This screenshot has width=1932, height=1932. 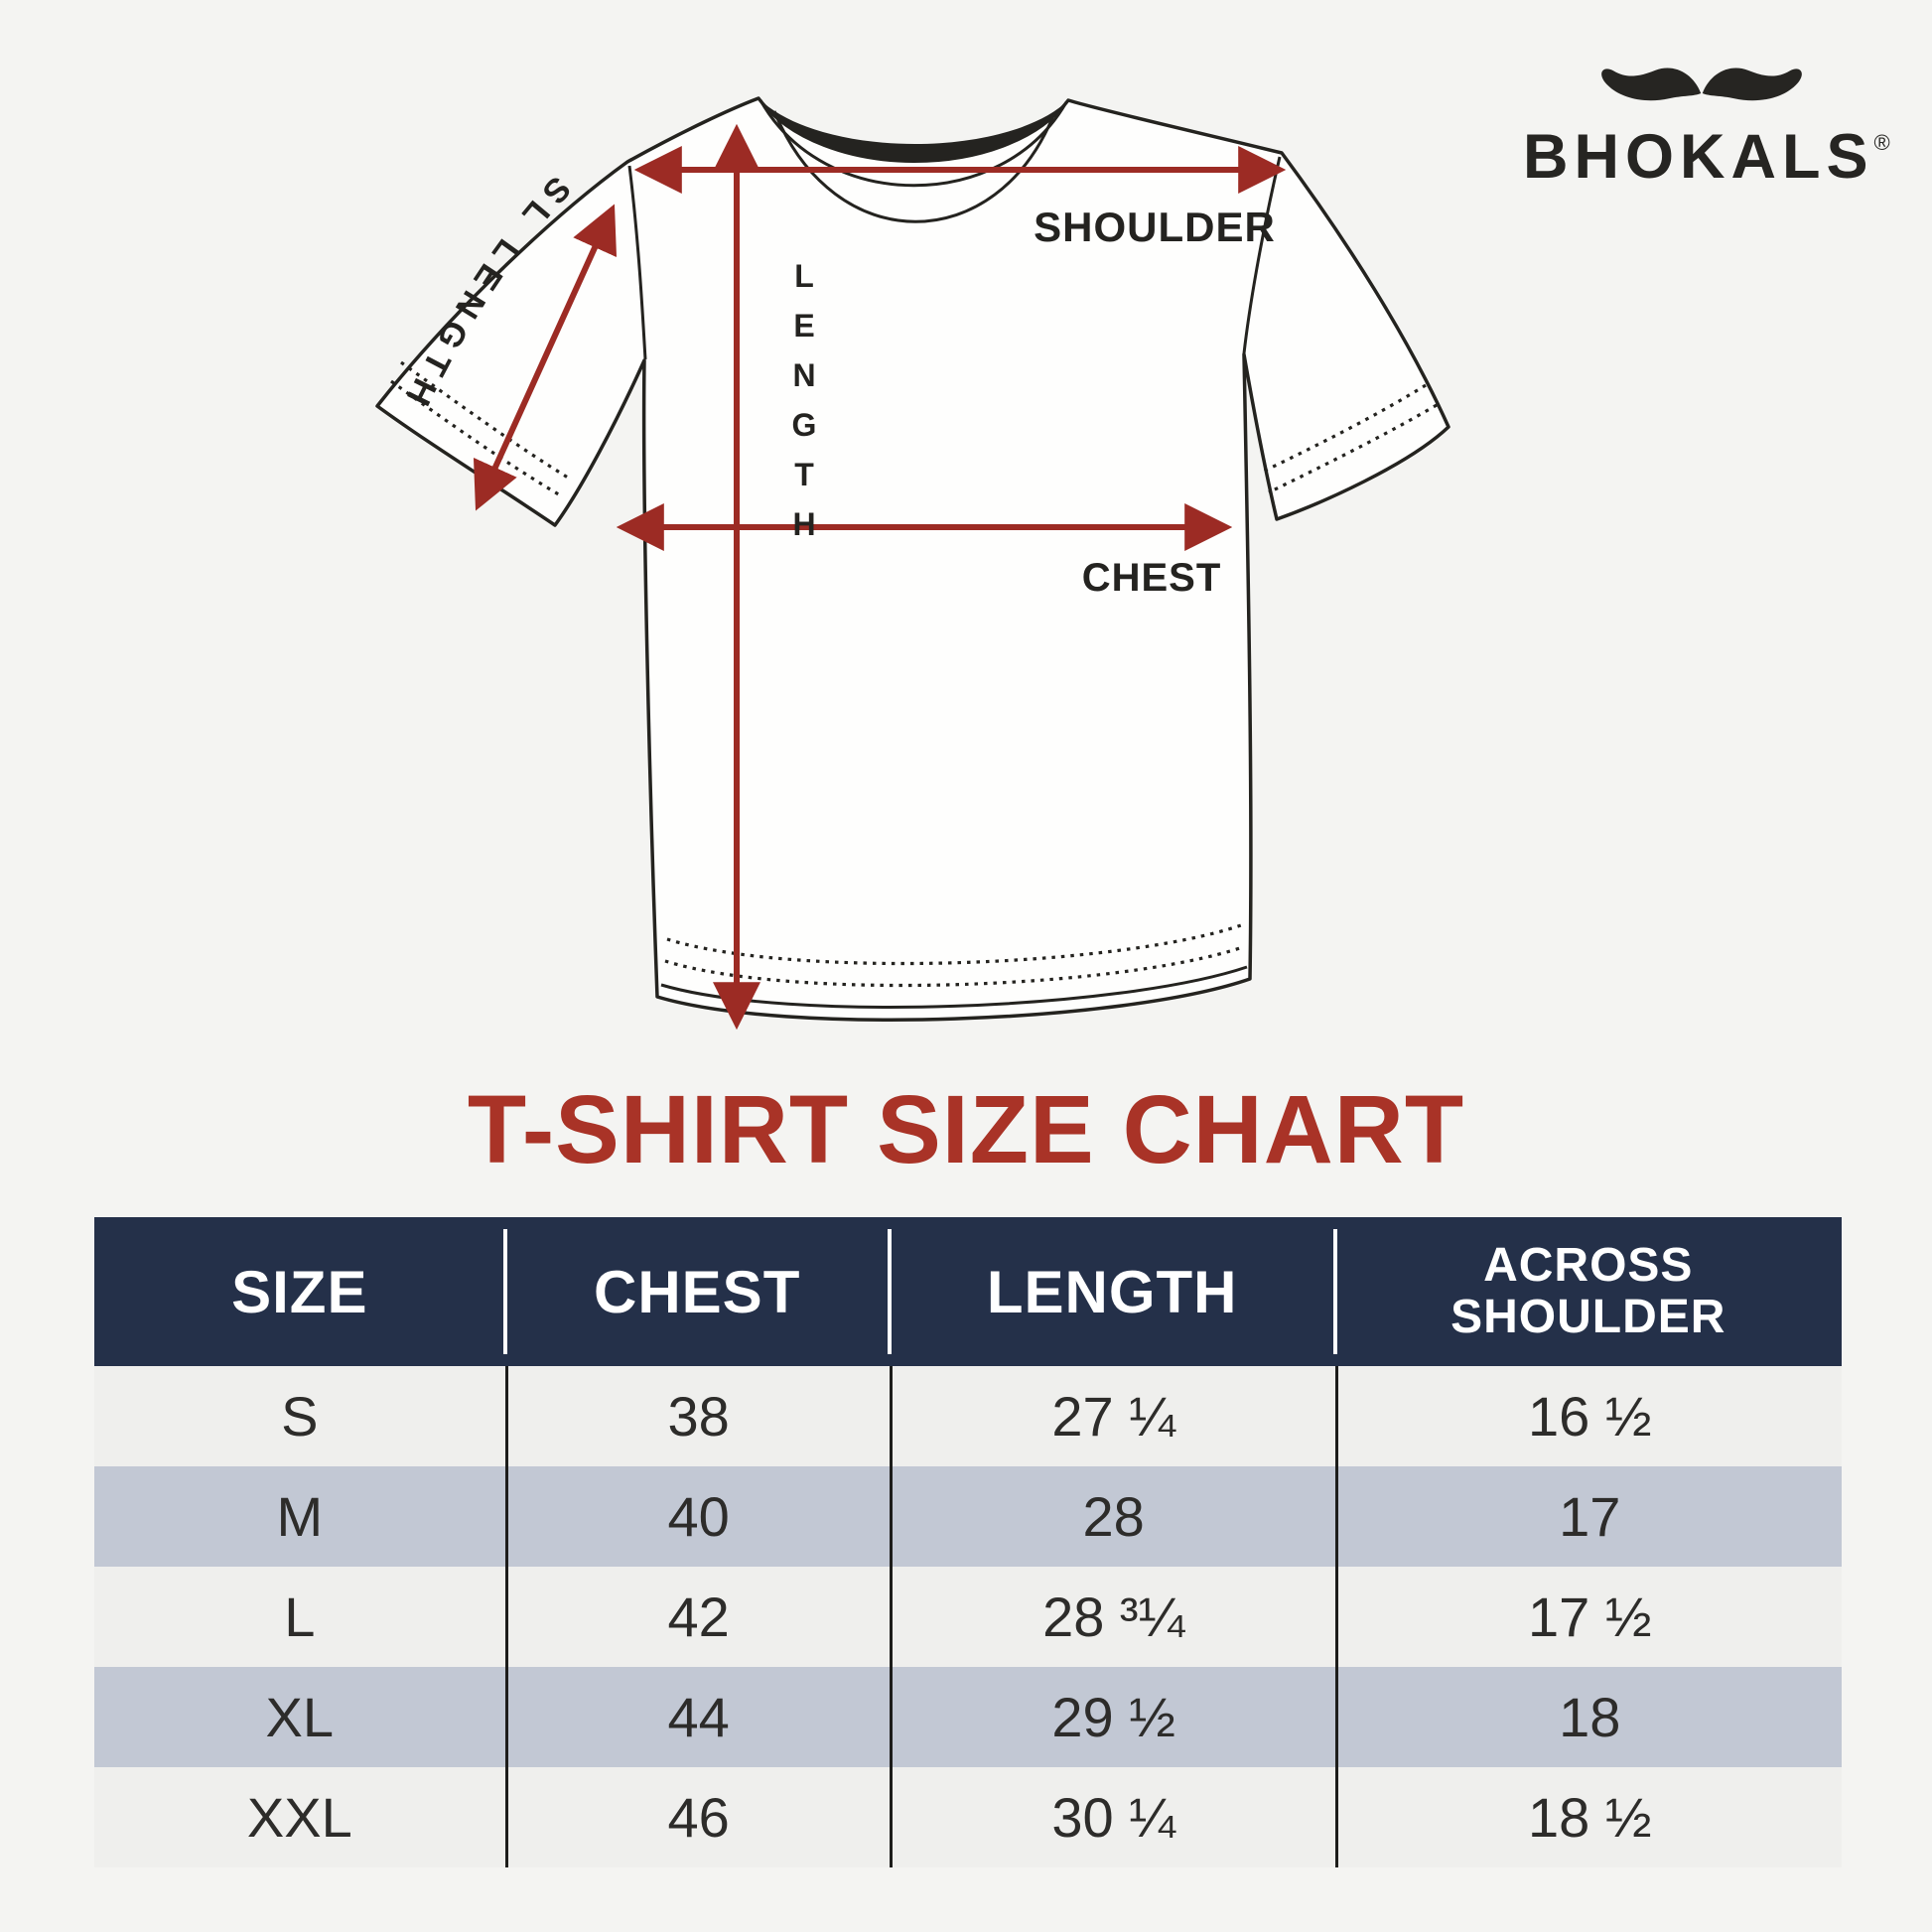 I want to click on cell-length: 28 ³¼, so click(x=1112, y=1617).